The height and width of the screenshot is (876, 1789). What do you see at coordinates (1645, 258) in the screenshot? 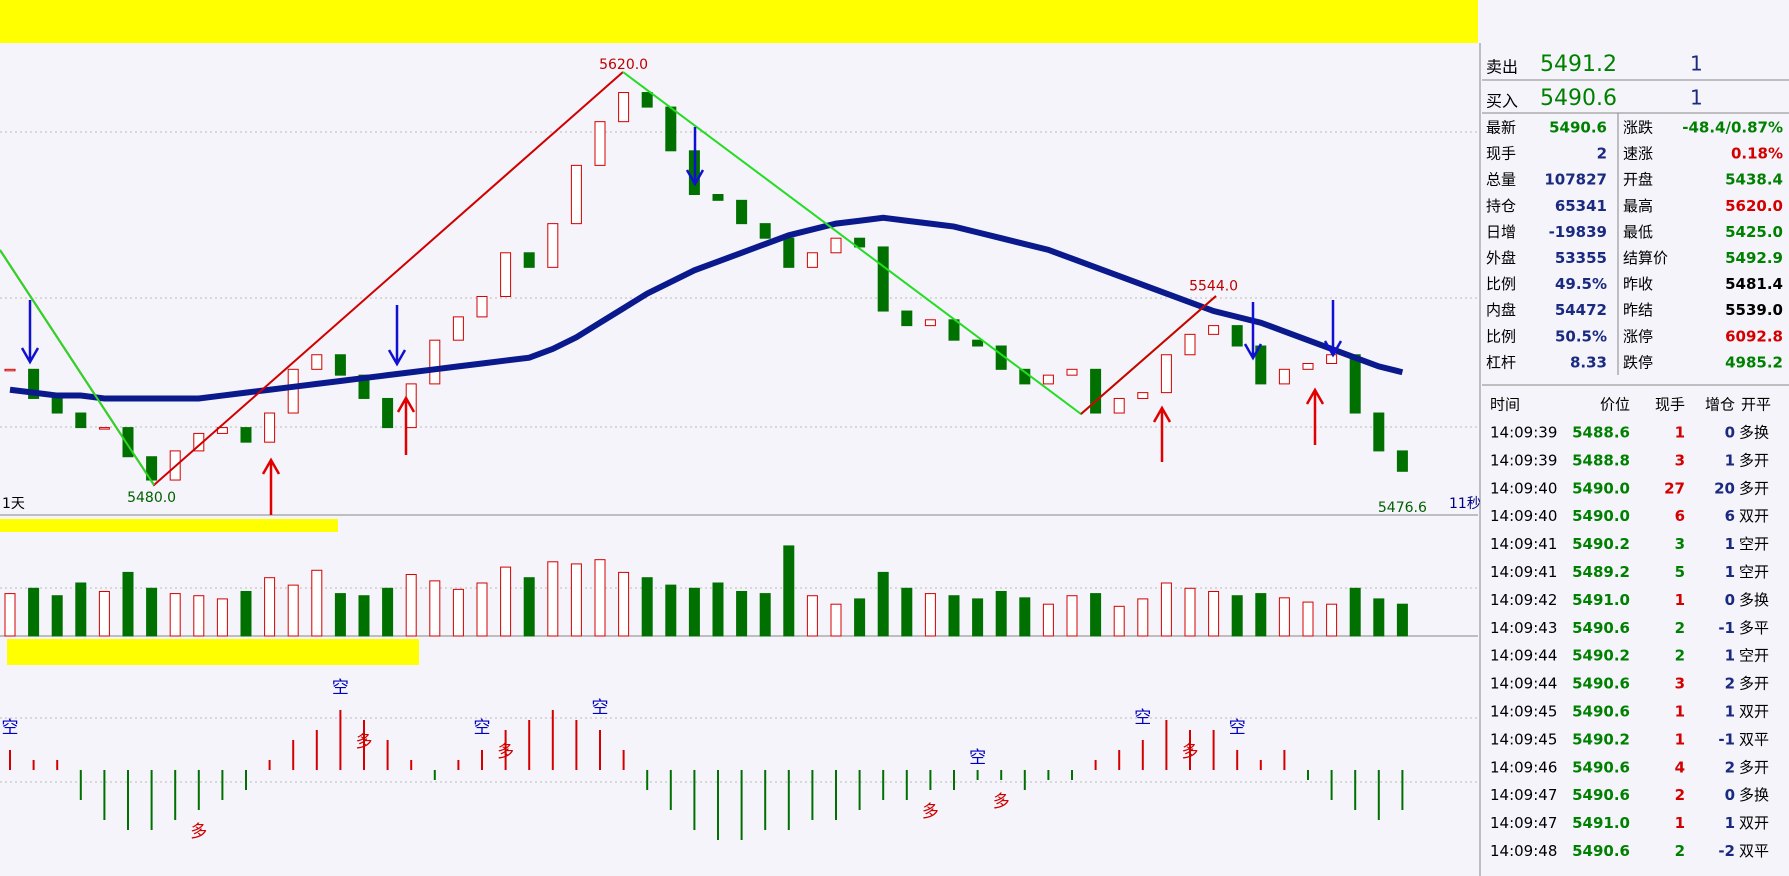
I see `stat-label: 结算价` at bounding box center [1645, 258].